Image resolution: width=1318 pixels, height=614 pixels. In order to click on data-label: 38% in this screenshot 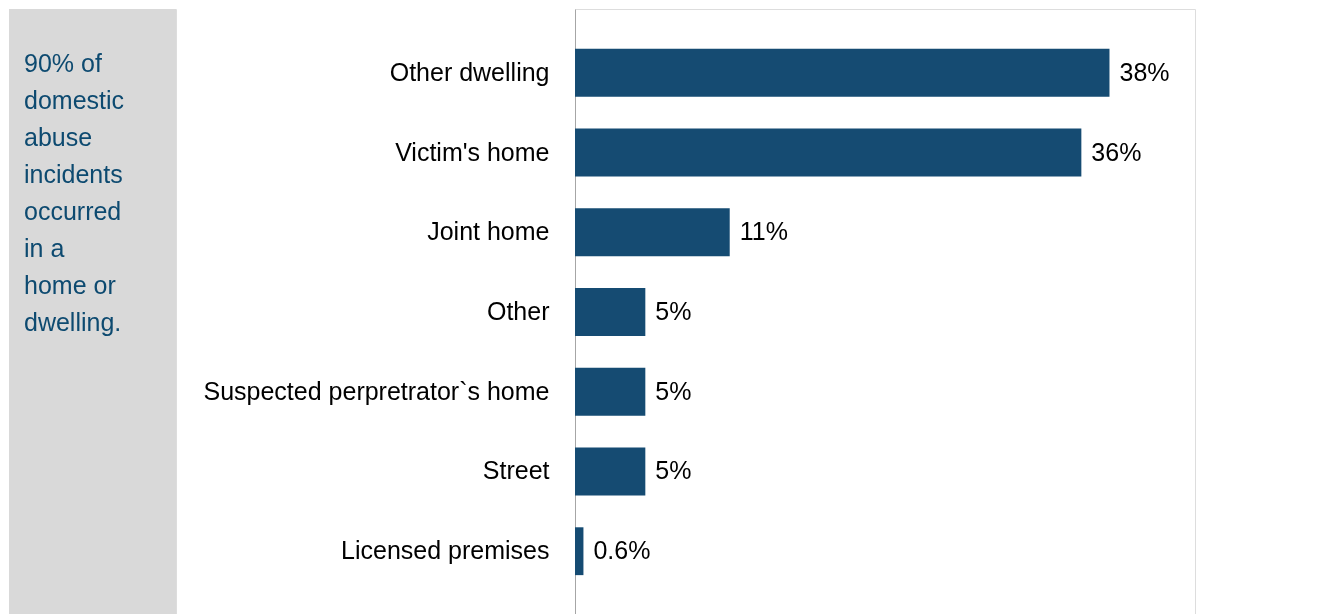, I will do `click(1144, 71)`.